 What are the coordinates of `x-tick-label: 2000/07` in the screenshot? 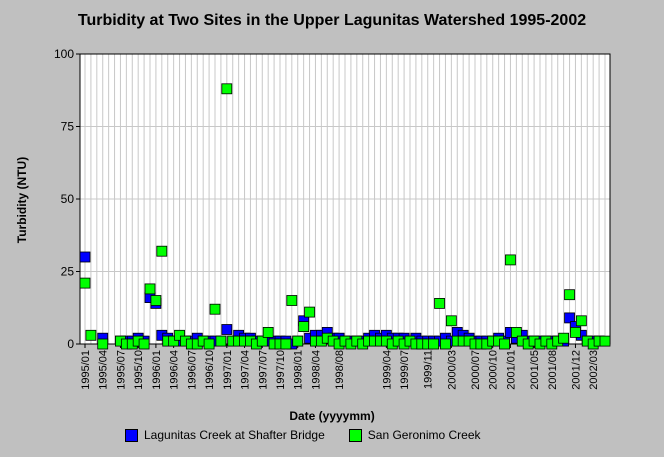 It's located at (476, 370).